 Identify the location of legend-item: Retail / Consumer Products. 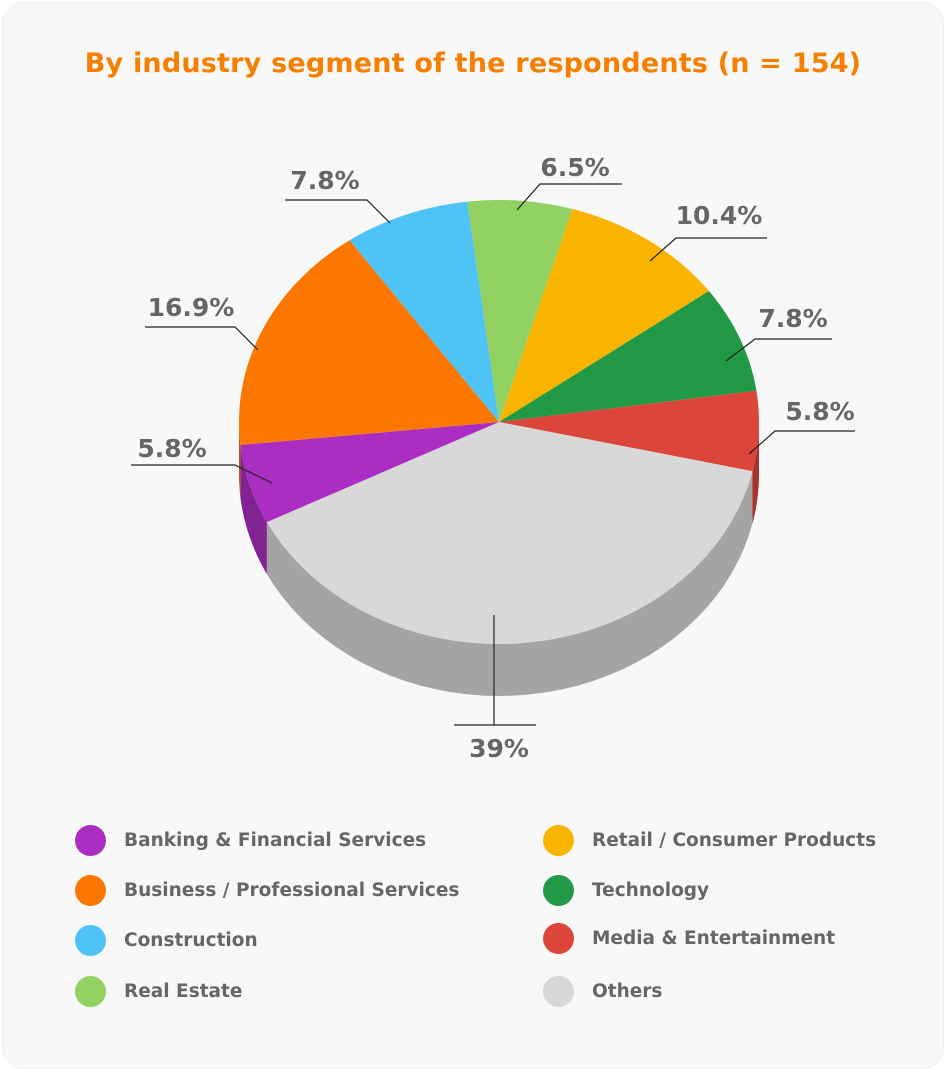
(709, 840).